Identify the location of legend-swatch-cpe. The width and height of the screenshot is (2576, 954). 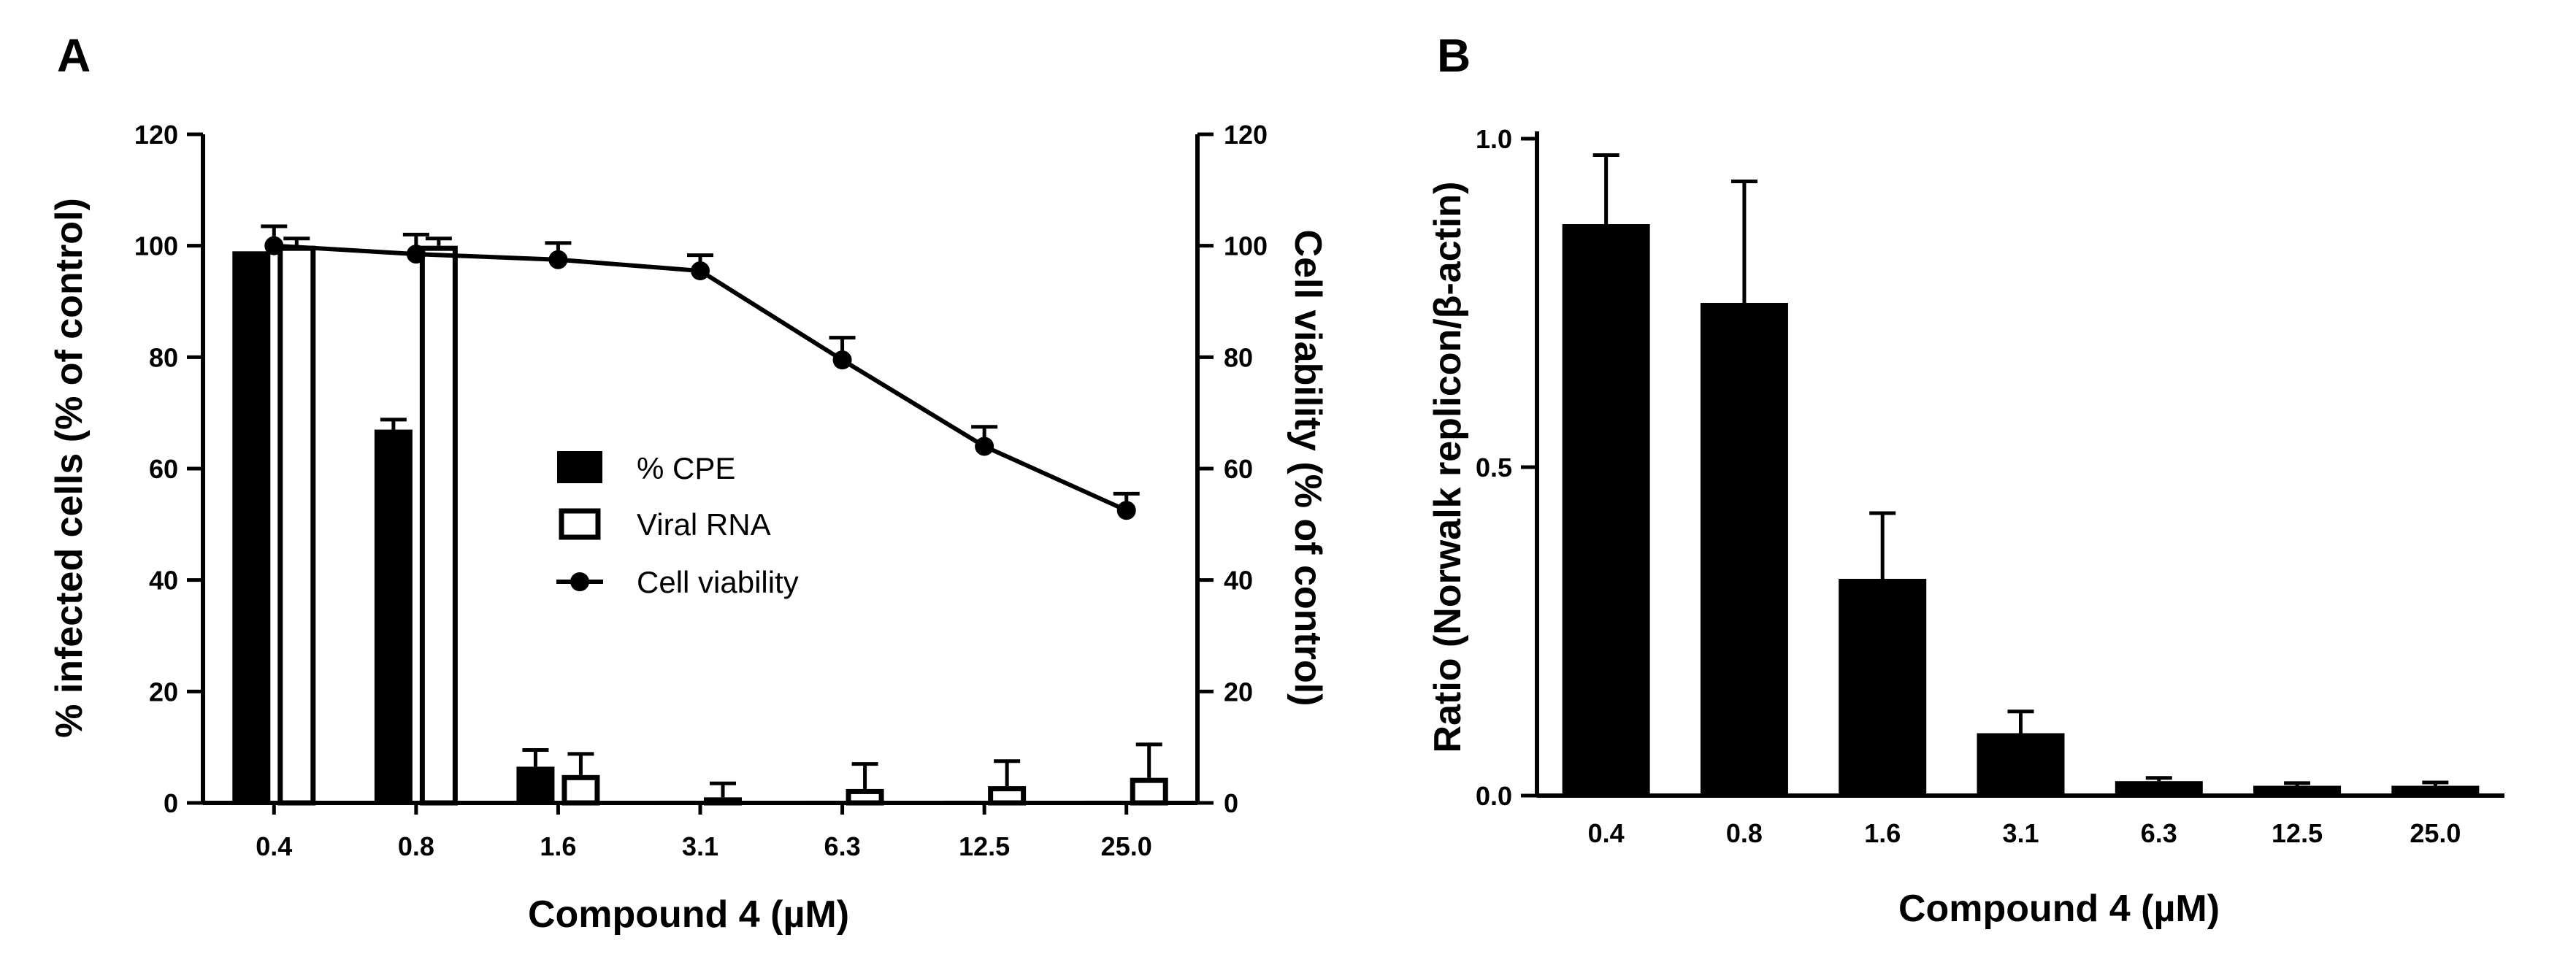
(579, 467).